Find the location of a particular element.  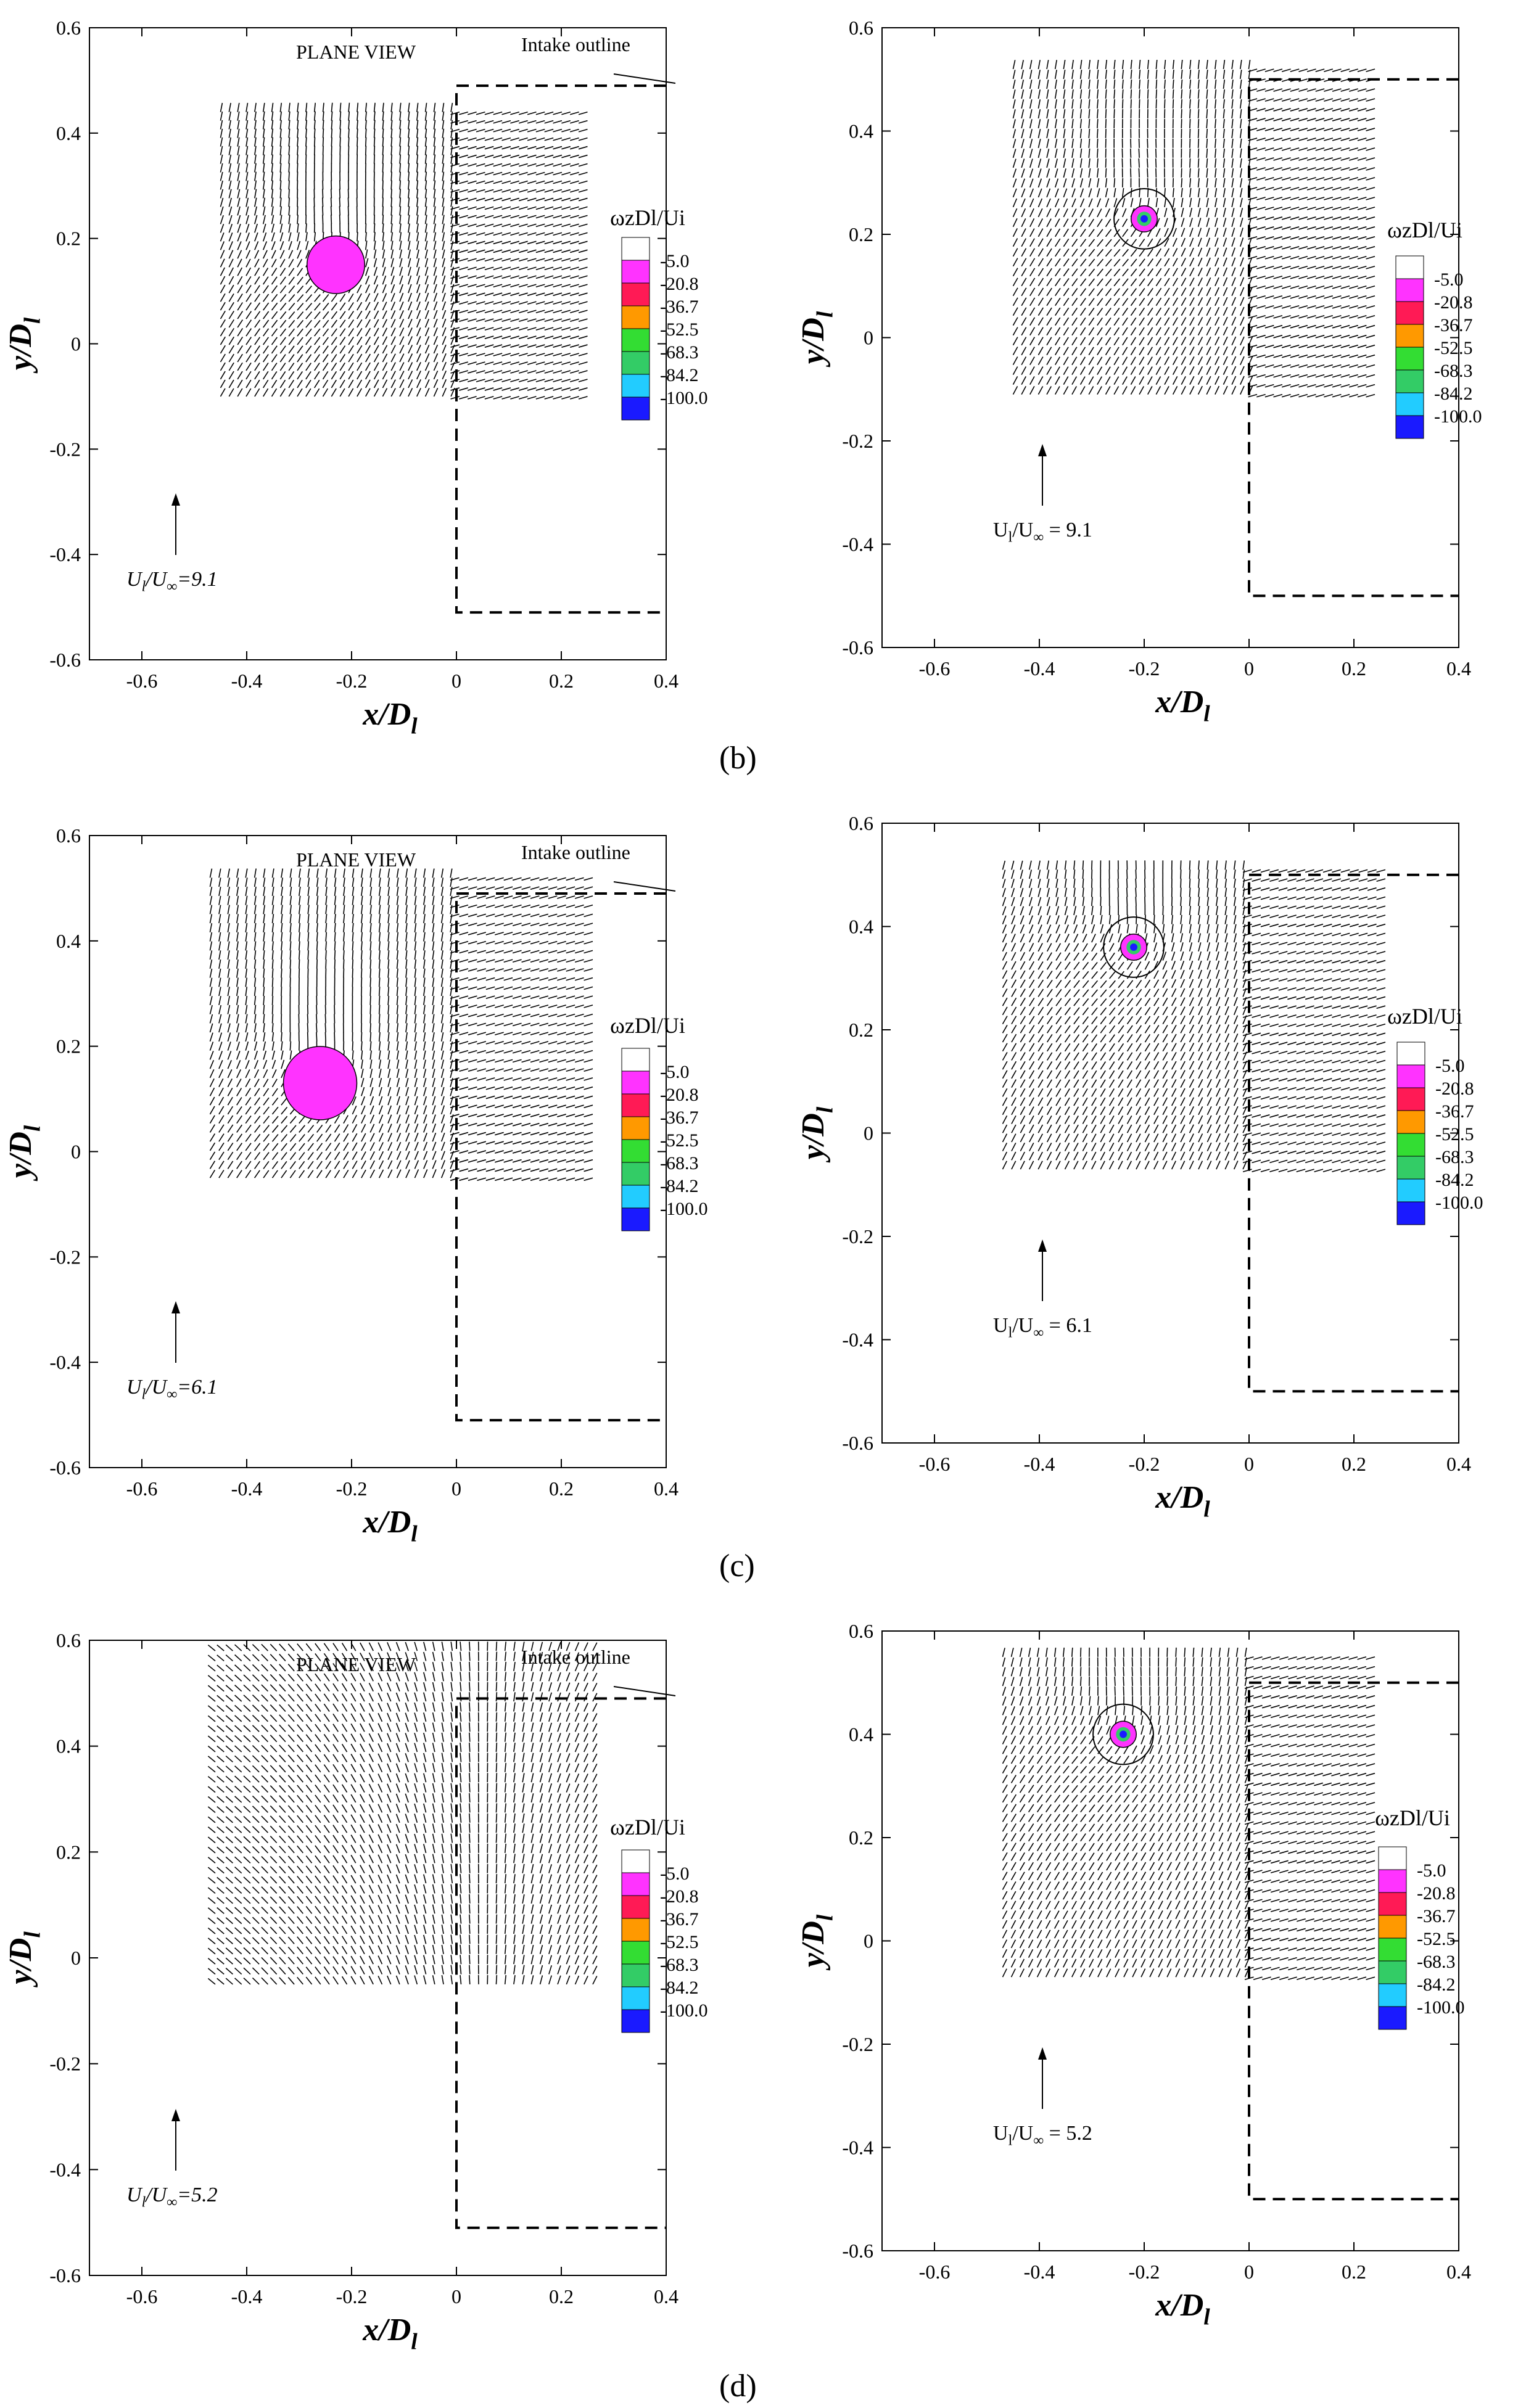

y-tick-label: -0.2 is located at coordinates (65, 1257).